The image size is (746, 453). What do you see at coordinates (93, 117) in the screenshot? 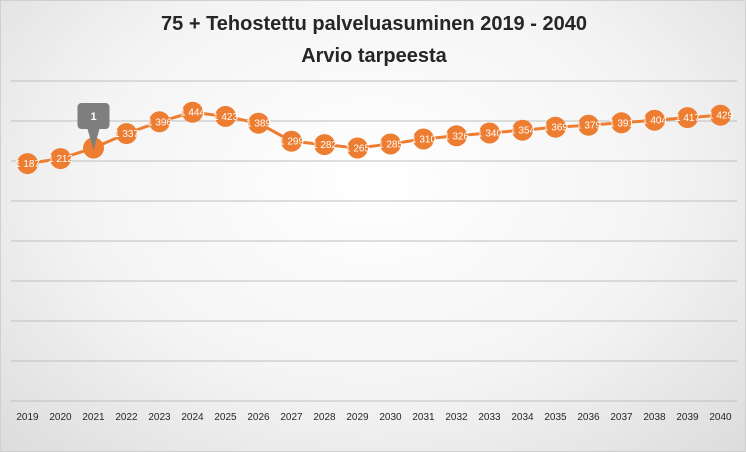
I see `callout-label: 1` at bounding box center [93, 117].